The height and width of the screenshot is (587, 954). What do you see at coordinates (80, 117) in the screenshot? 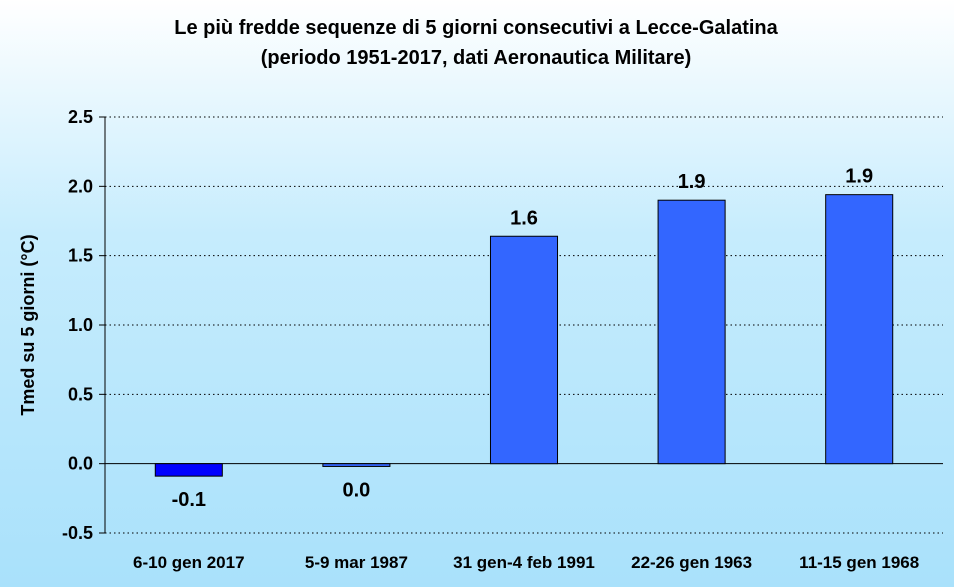
I see `y-tick-label: 2.5` at bounding box center [80, 117].